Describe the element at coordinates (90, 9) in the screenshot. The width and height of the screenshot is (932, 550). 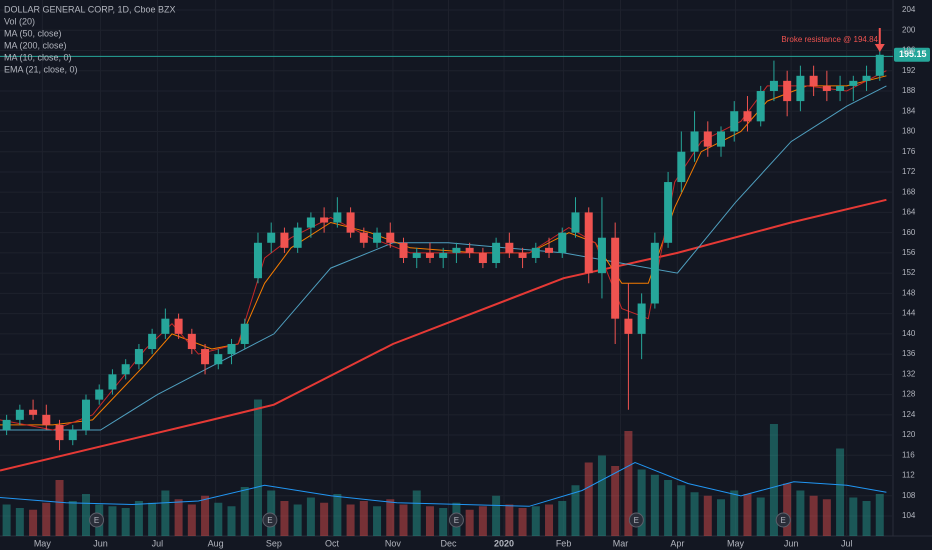
I see `chart-title: DOLLAR GENERAL CORP, 1D, Cboe BZX` at that location.